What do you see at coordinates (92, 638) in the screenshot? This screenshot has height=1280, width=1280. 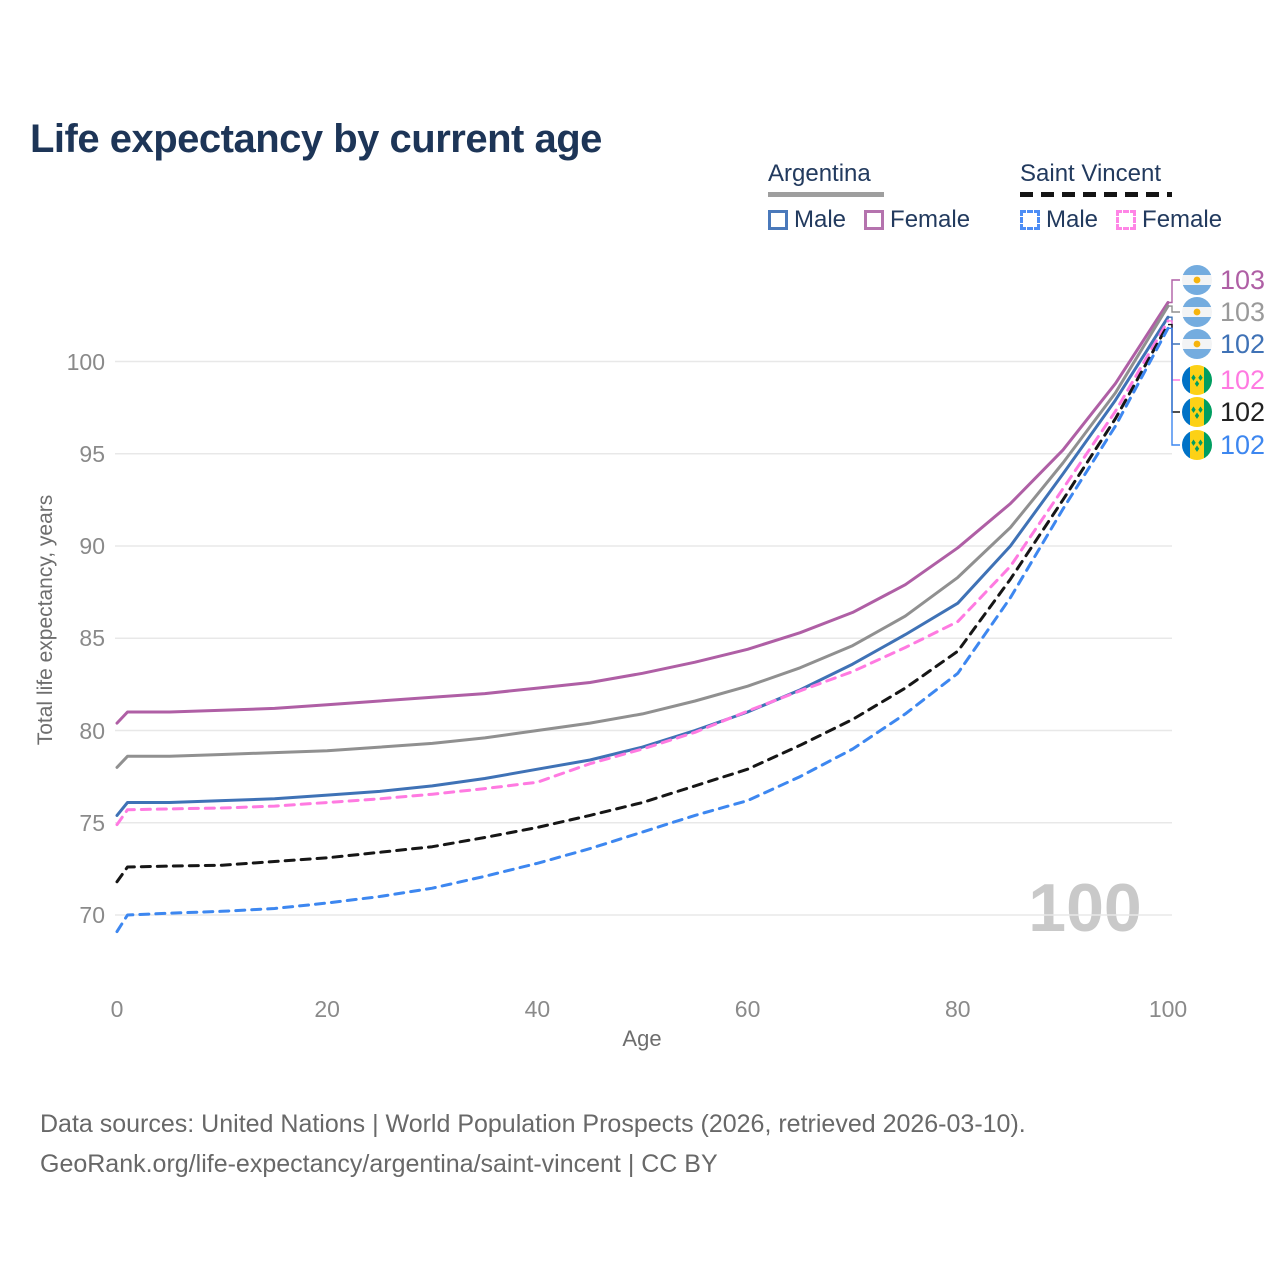 I see `y-tick-label: 85` at bounding box center [92, 638].